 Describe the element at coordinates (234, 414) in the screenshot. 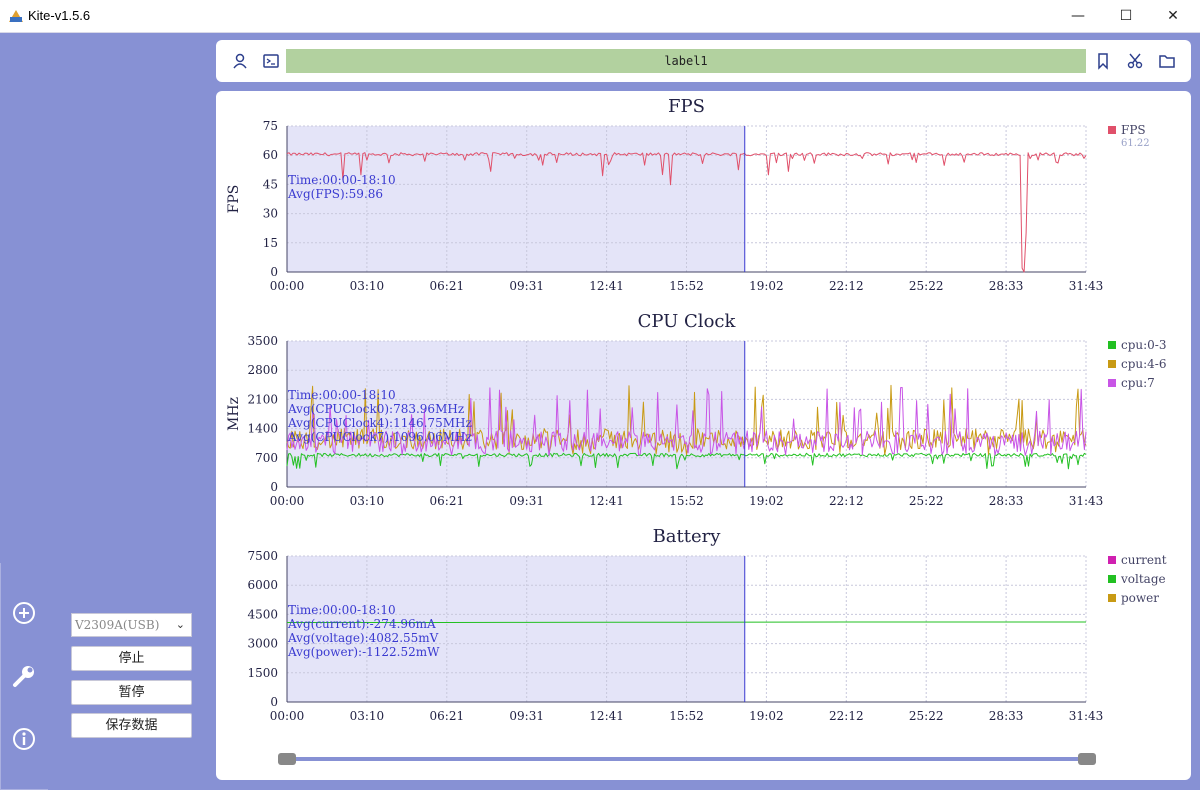

I see `y-axis-label: MHz` at that location.